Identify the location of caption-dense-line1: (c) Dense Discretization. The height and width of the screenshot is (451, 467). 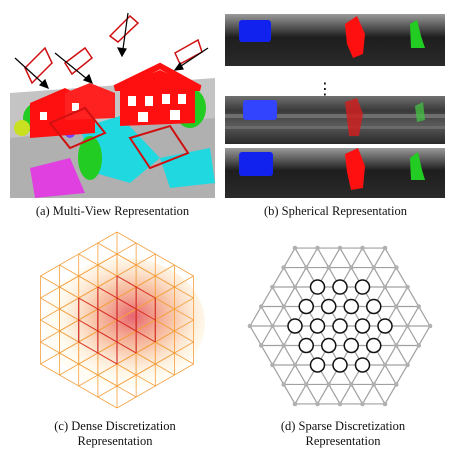
(115, 426).